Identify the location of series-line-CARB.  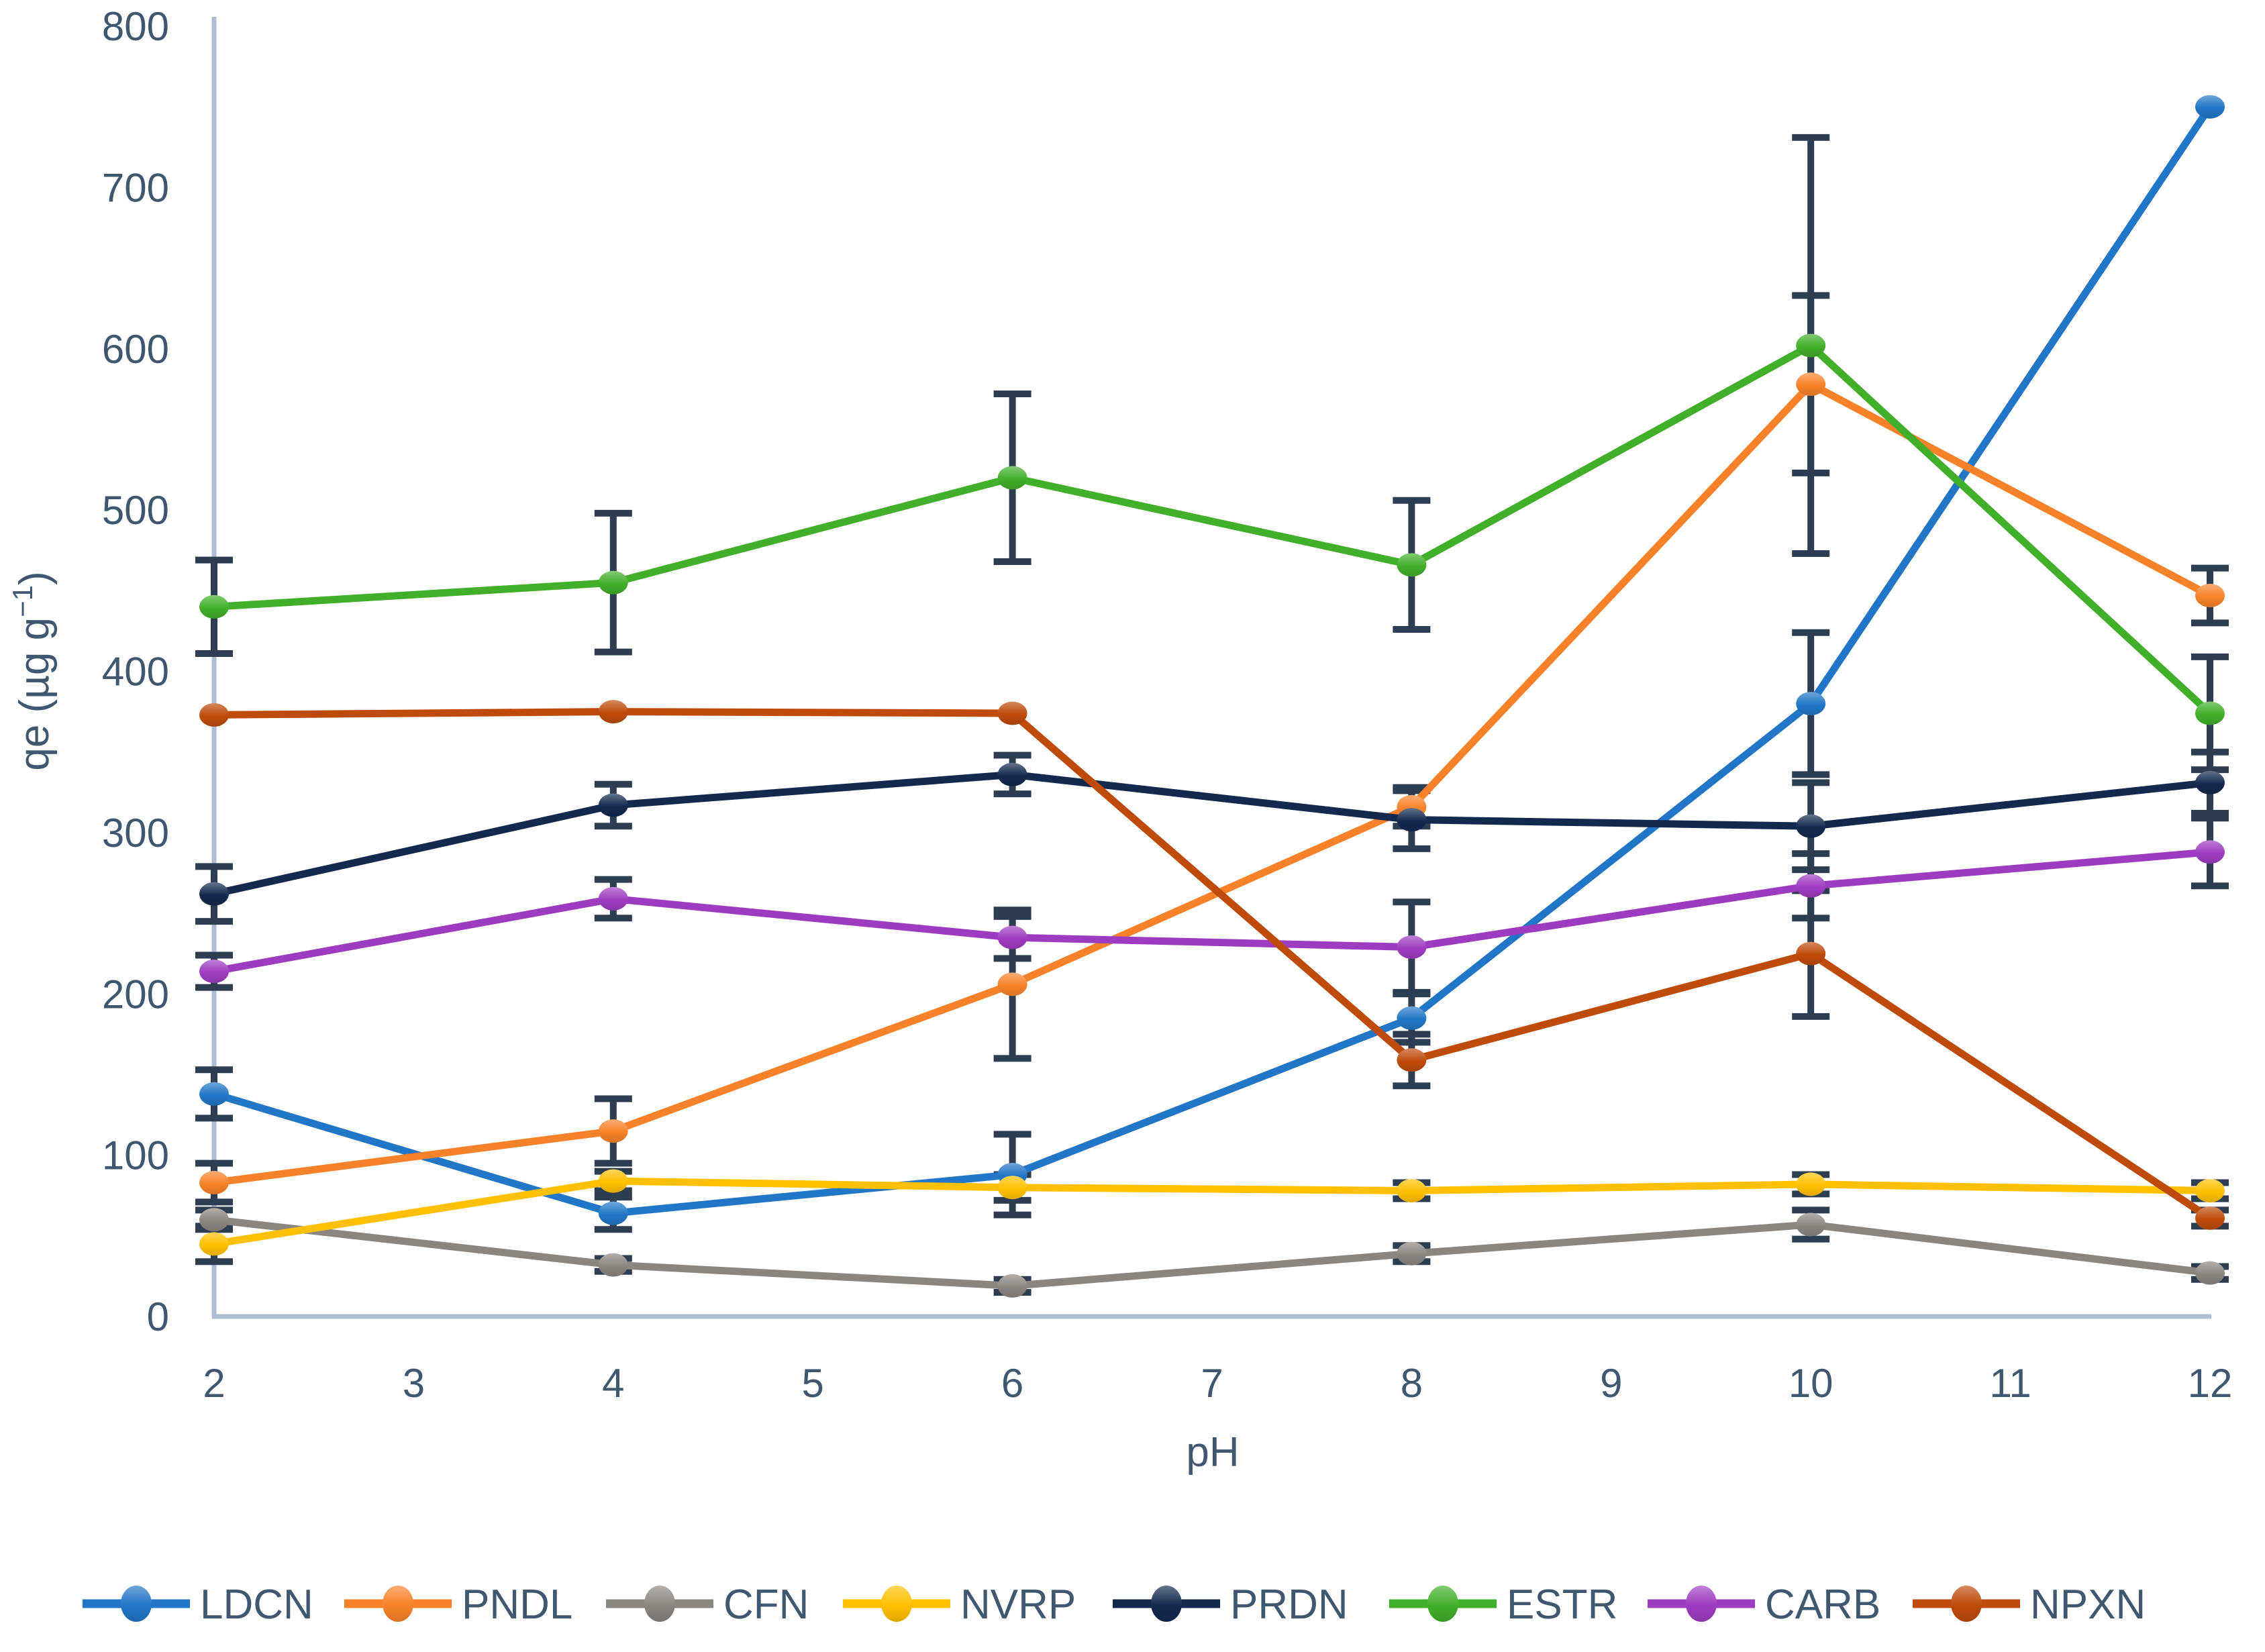
(1212, 912).